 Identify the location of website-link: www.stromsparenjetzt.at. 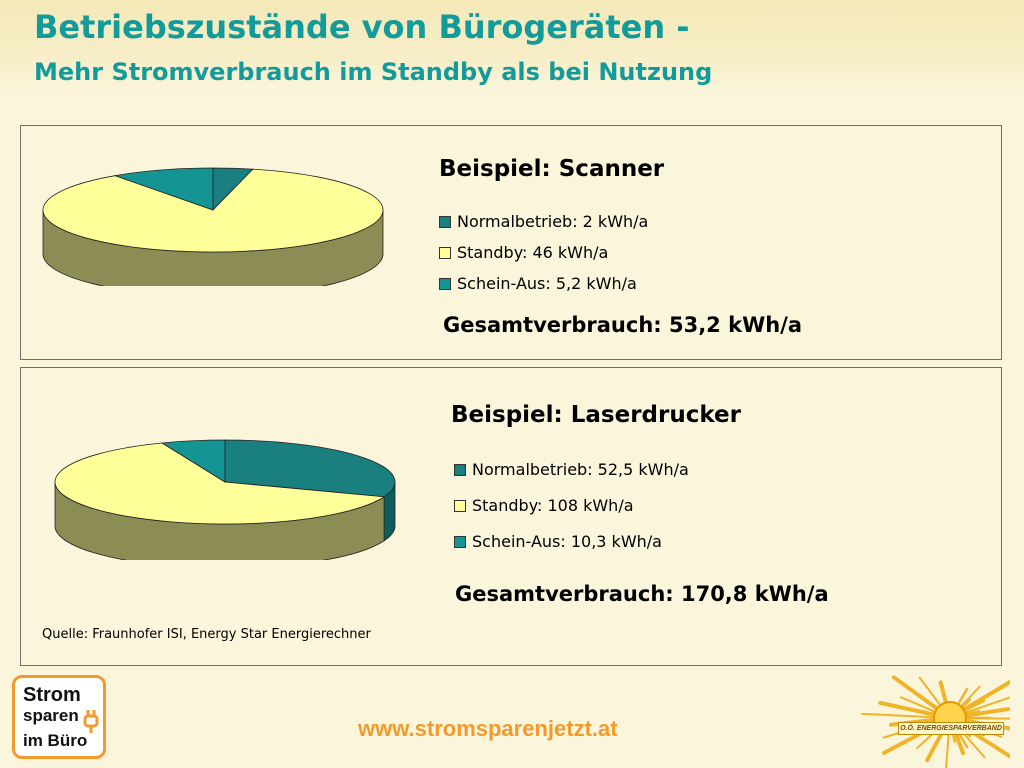
(488, 728).